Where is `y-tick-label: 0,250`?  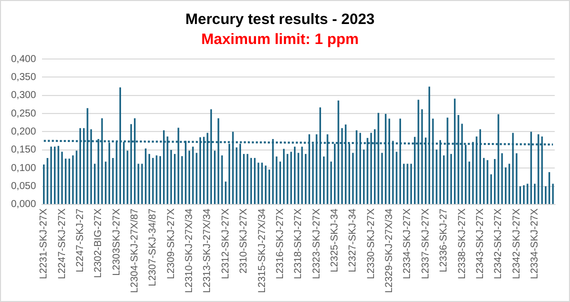 y-tick-label: 0,250 is located at coordinates (23, 114).